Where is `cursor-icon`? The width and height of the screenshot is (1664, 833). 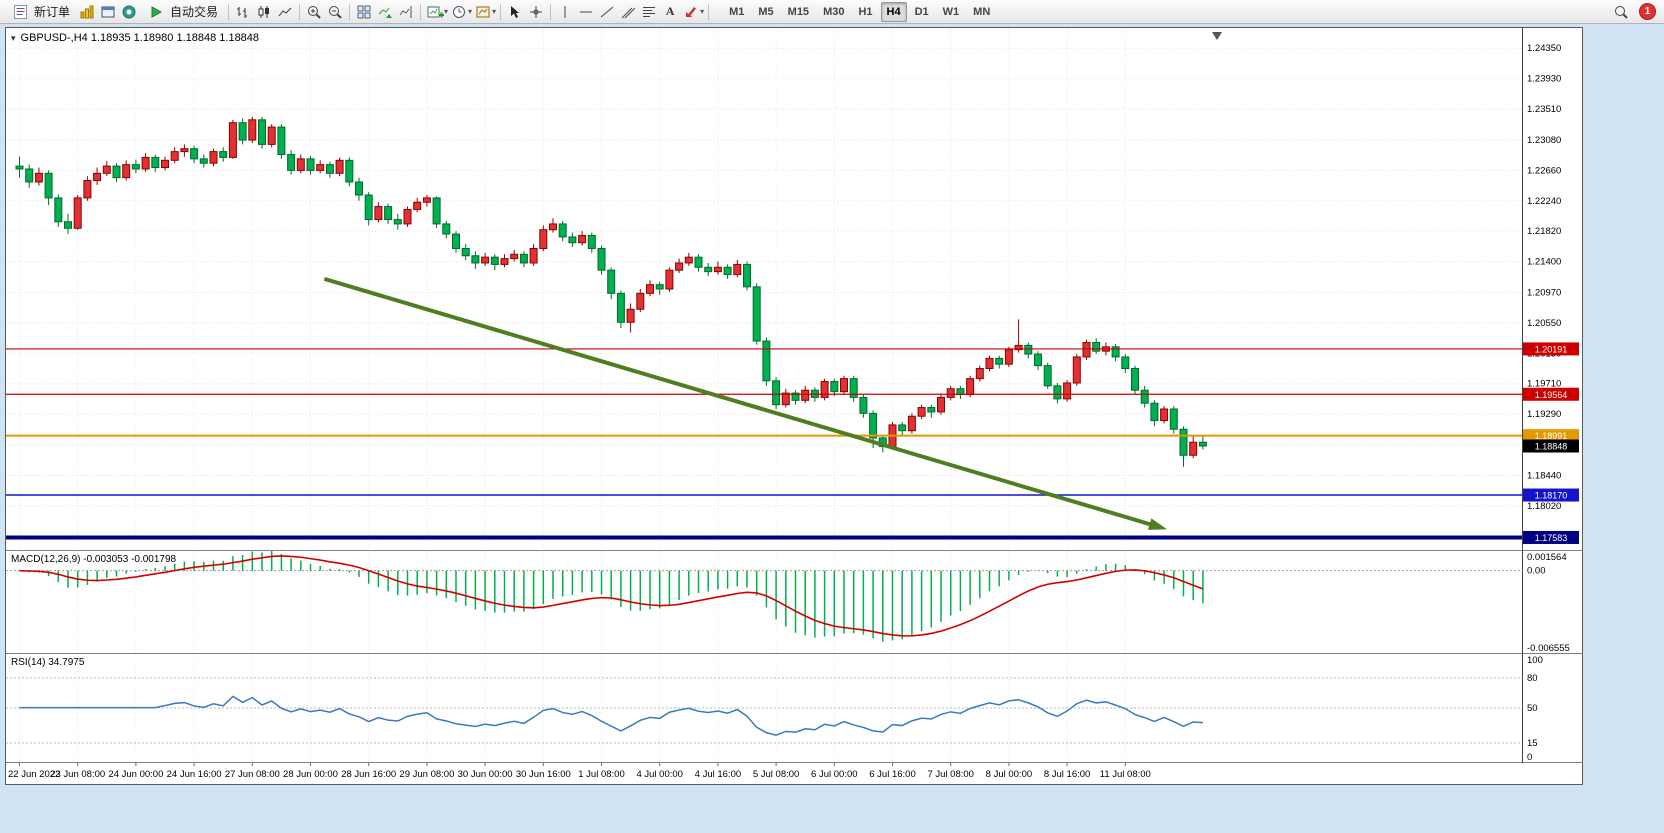 cursor-icon is located at coordinates (515, 12).